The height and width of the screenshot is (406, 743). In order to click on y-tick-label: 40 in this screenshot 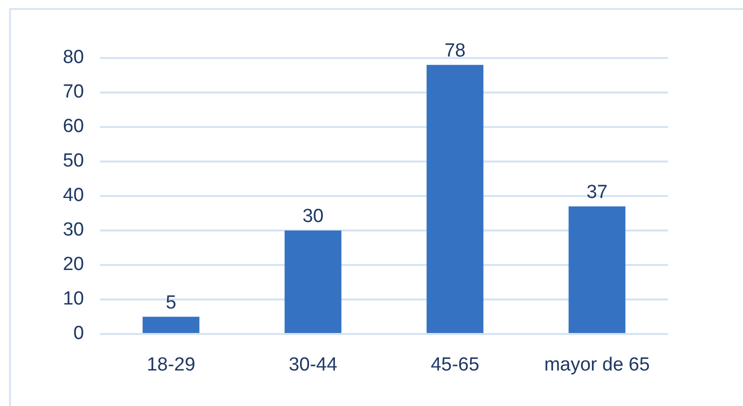, I will do `click(73, 195)`.